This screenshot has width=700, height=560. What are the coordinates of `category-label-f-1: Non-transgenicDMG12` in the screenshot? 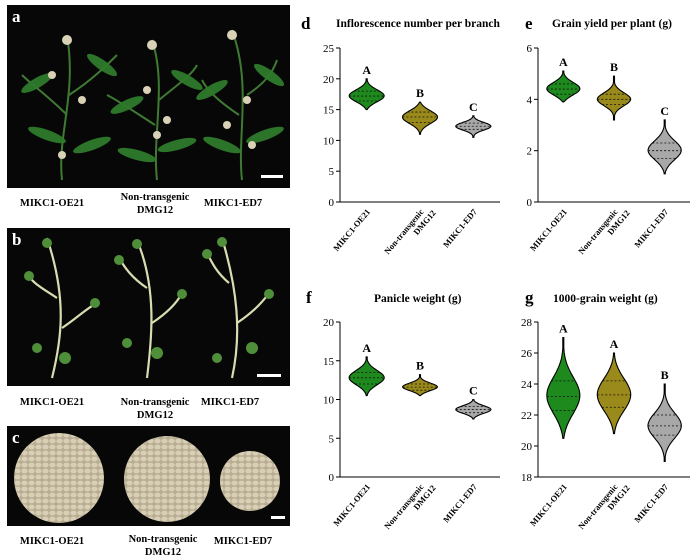 It's located at (410, 506).